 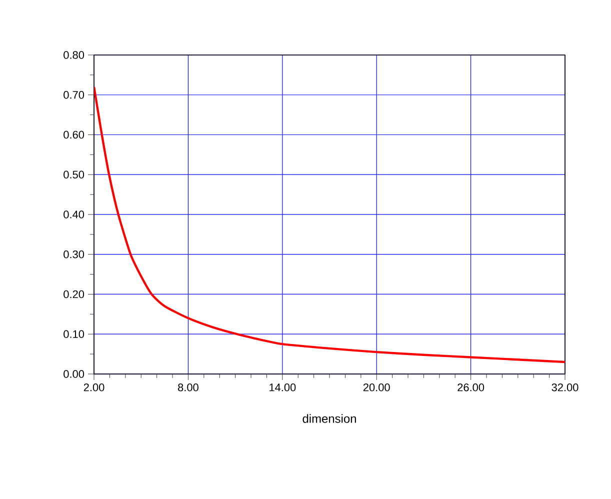 What do you see at coordinates (74, 134) in the screenshot?
I see `y-tick-label: 0.60` at bounding box center [74, 134].